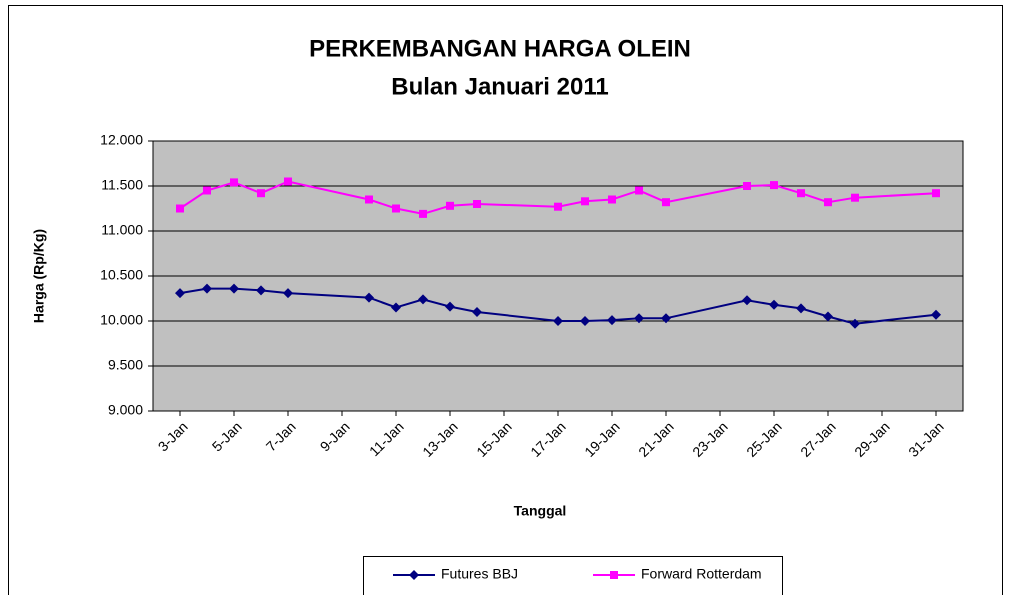  What do you see at coordinates (701, 574) in the screenshot?
I see `legend-label: Forward Rotterdam` at bounding box center [701, 574].